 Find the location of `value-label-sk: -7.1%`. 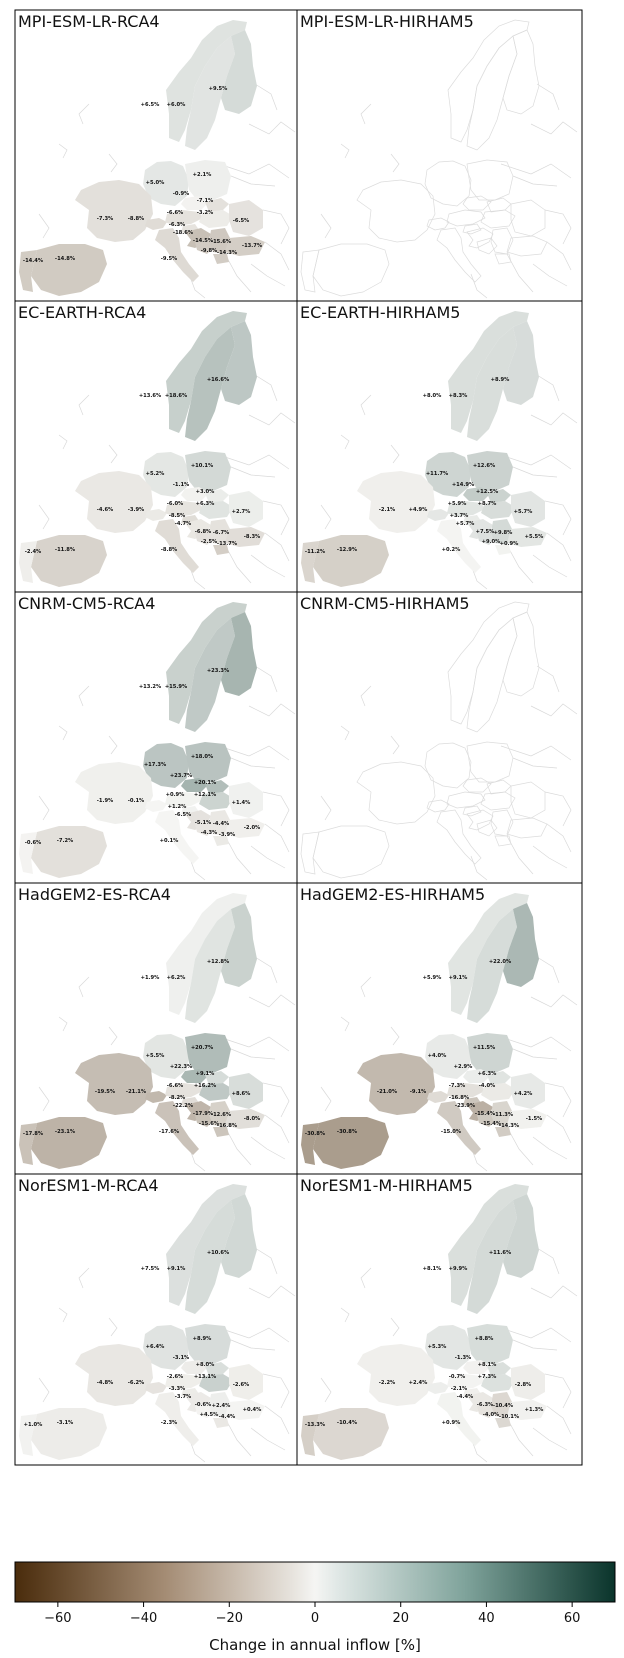

value-label-sk: -7.1% is located at coordinates (205, 201).